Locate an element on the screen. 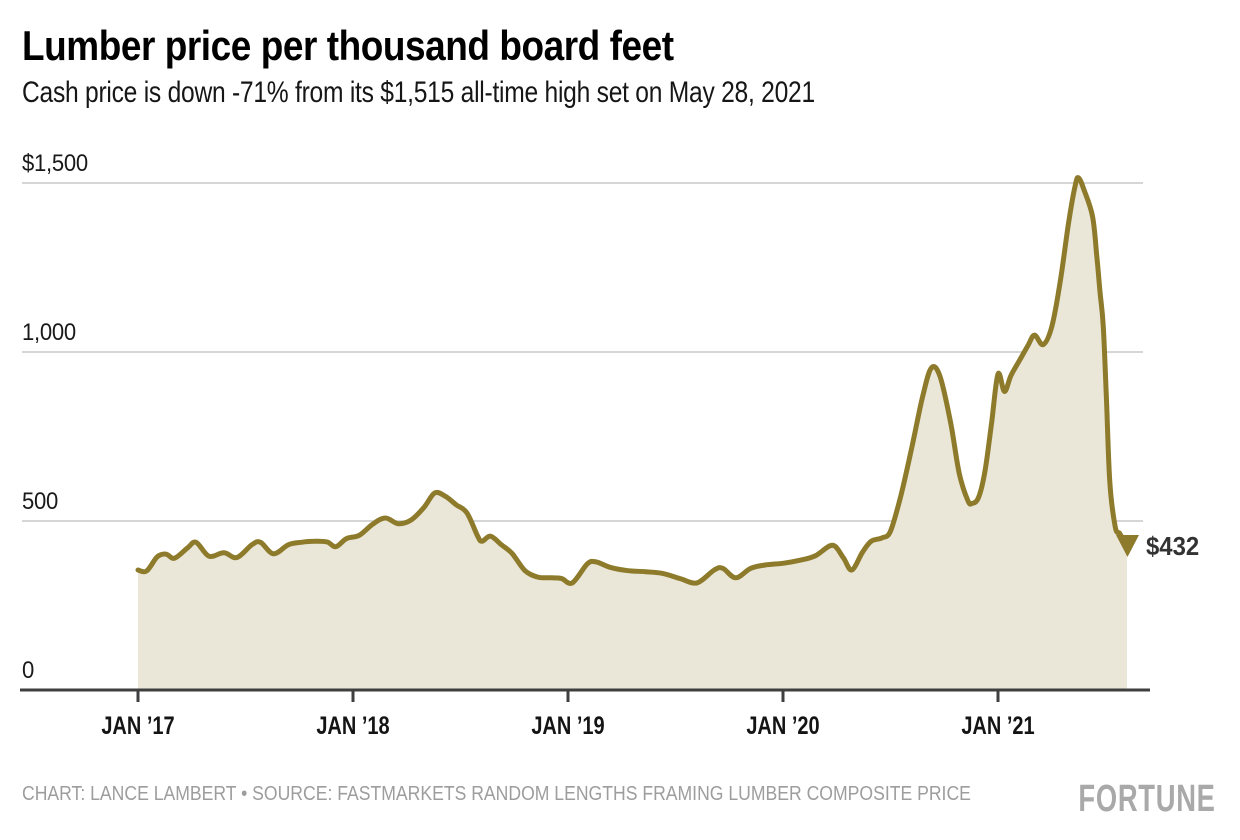 The image size is (1240, 840). y-axis-tick-label: 0 is located at coordinates (28, 670).